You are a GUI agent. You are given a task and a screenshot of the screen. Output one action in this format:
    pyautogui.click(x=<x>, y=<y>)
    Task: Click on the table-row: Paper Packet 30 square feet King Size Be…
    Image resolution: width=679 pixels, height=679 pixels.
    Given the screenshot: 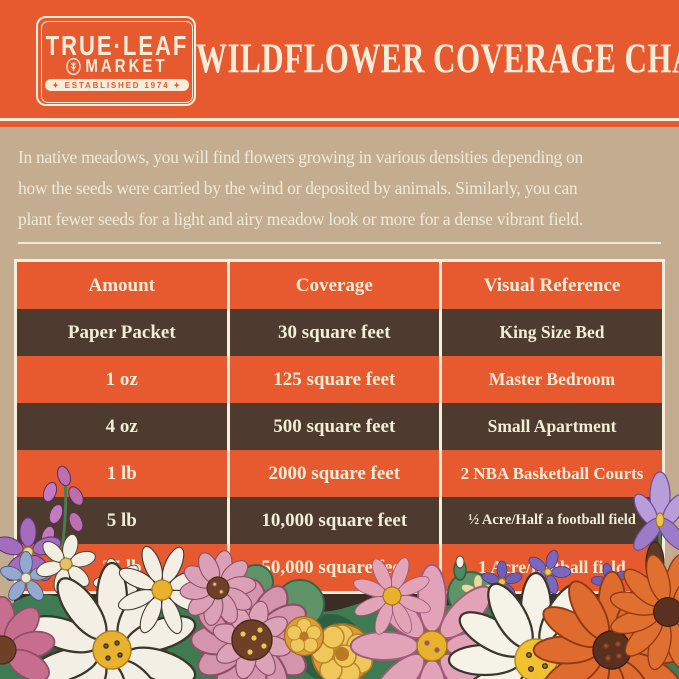 What is the action you would take?
    pyautogui.click(x=339, y=332)
    